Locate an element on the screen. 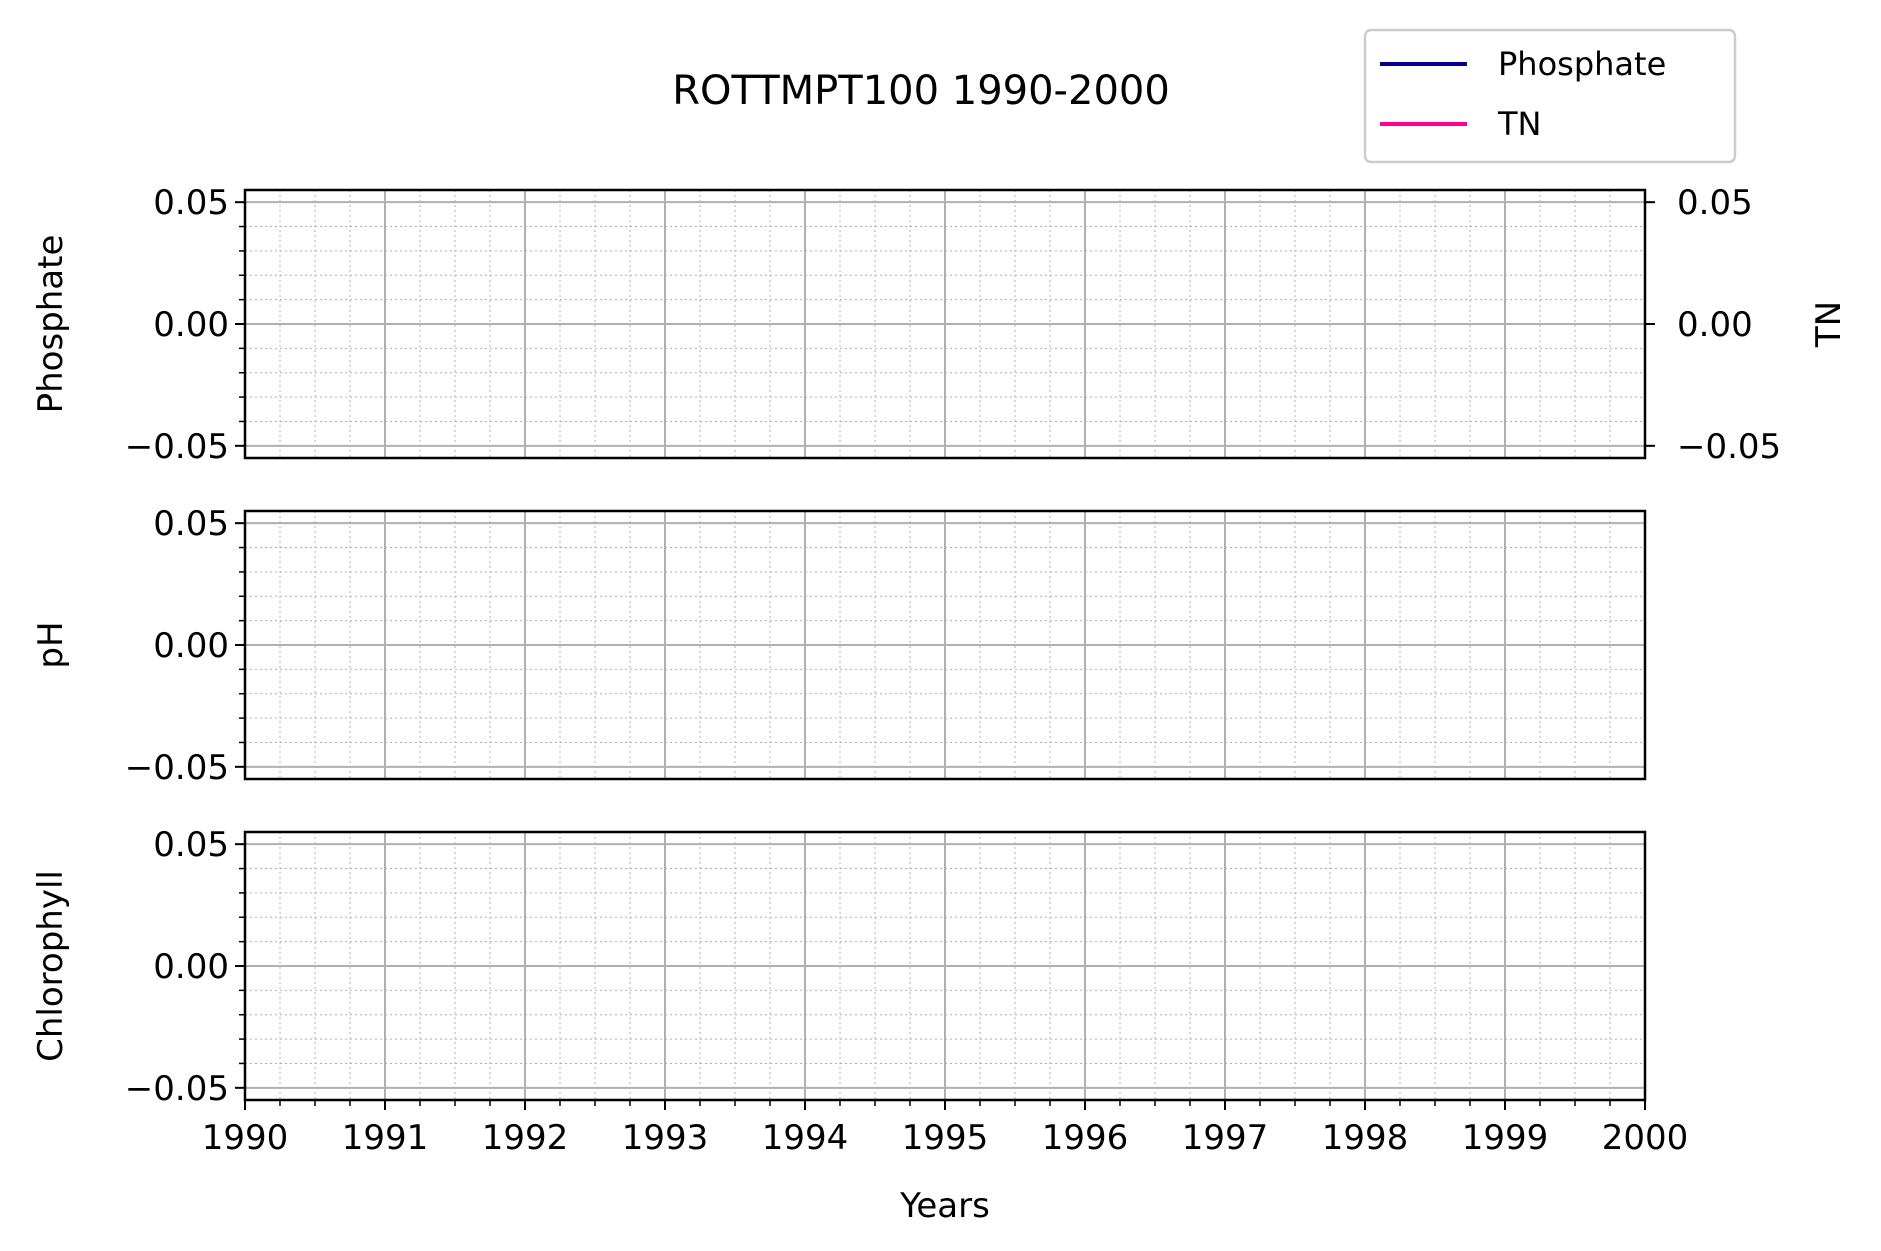 This screenshot has width=1881, height=1251. x-tick-label: 1995 is located at coordinates (945, 1138).